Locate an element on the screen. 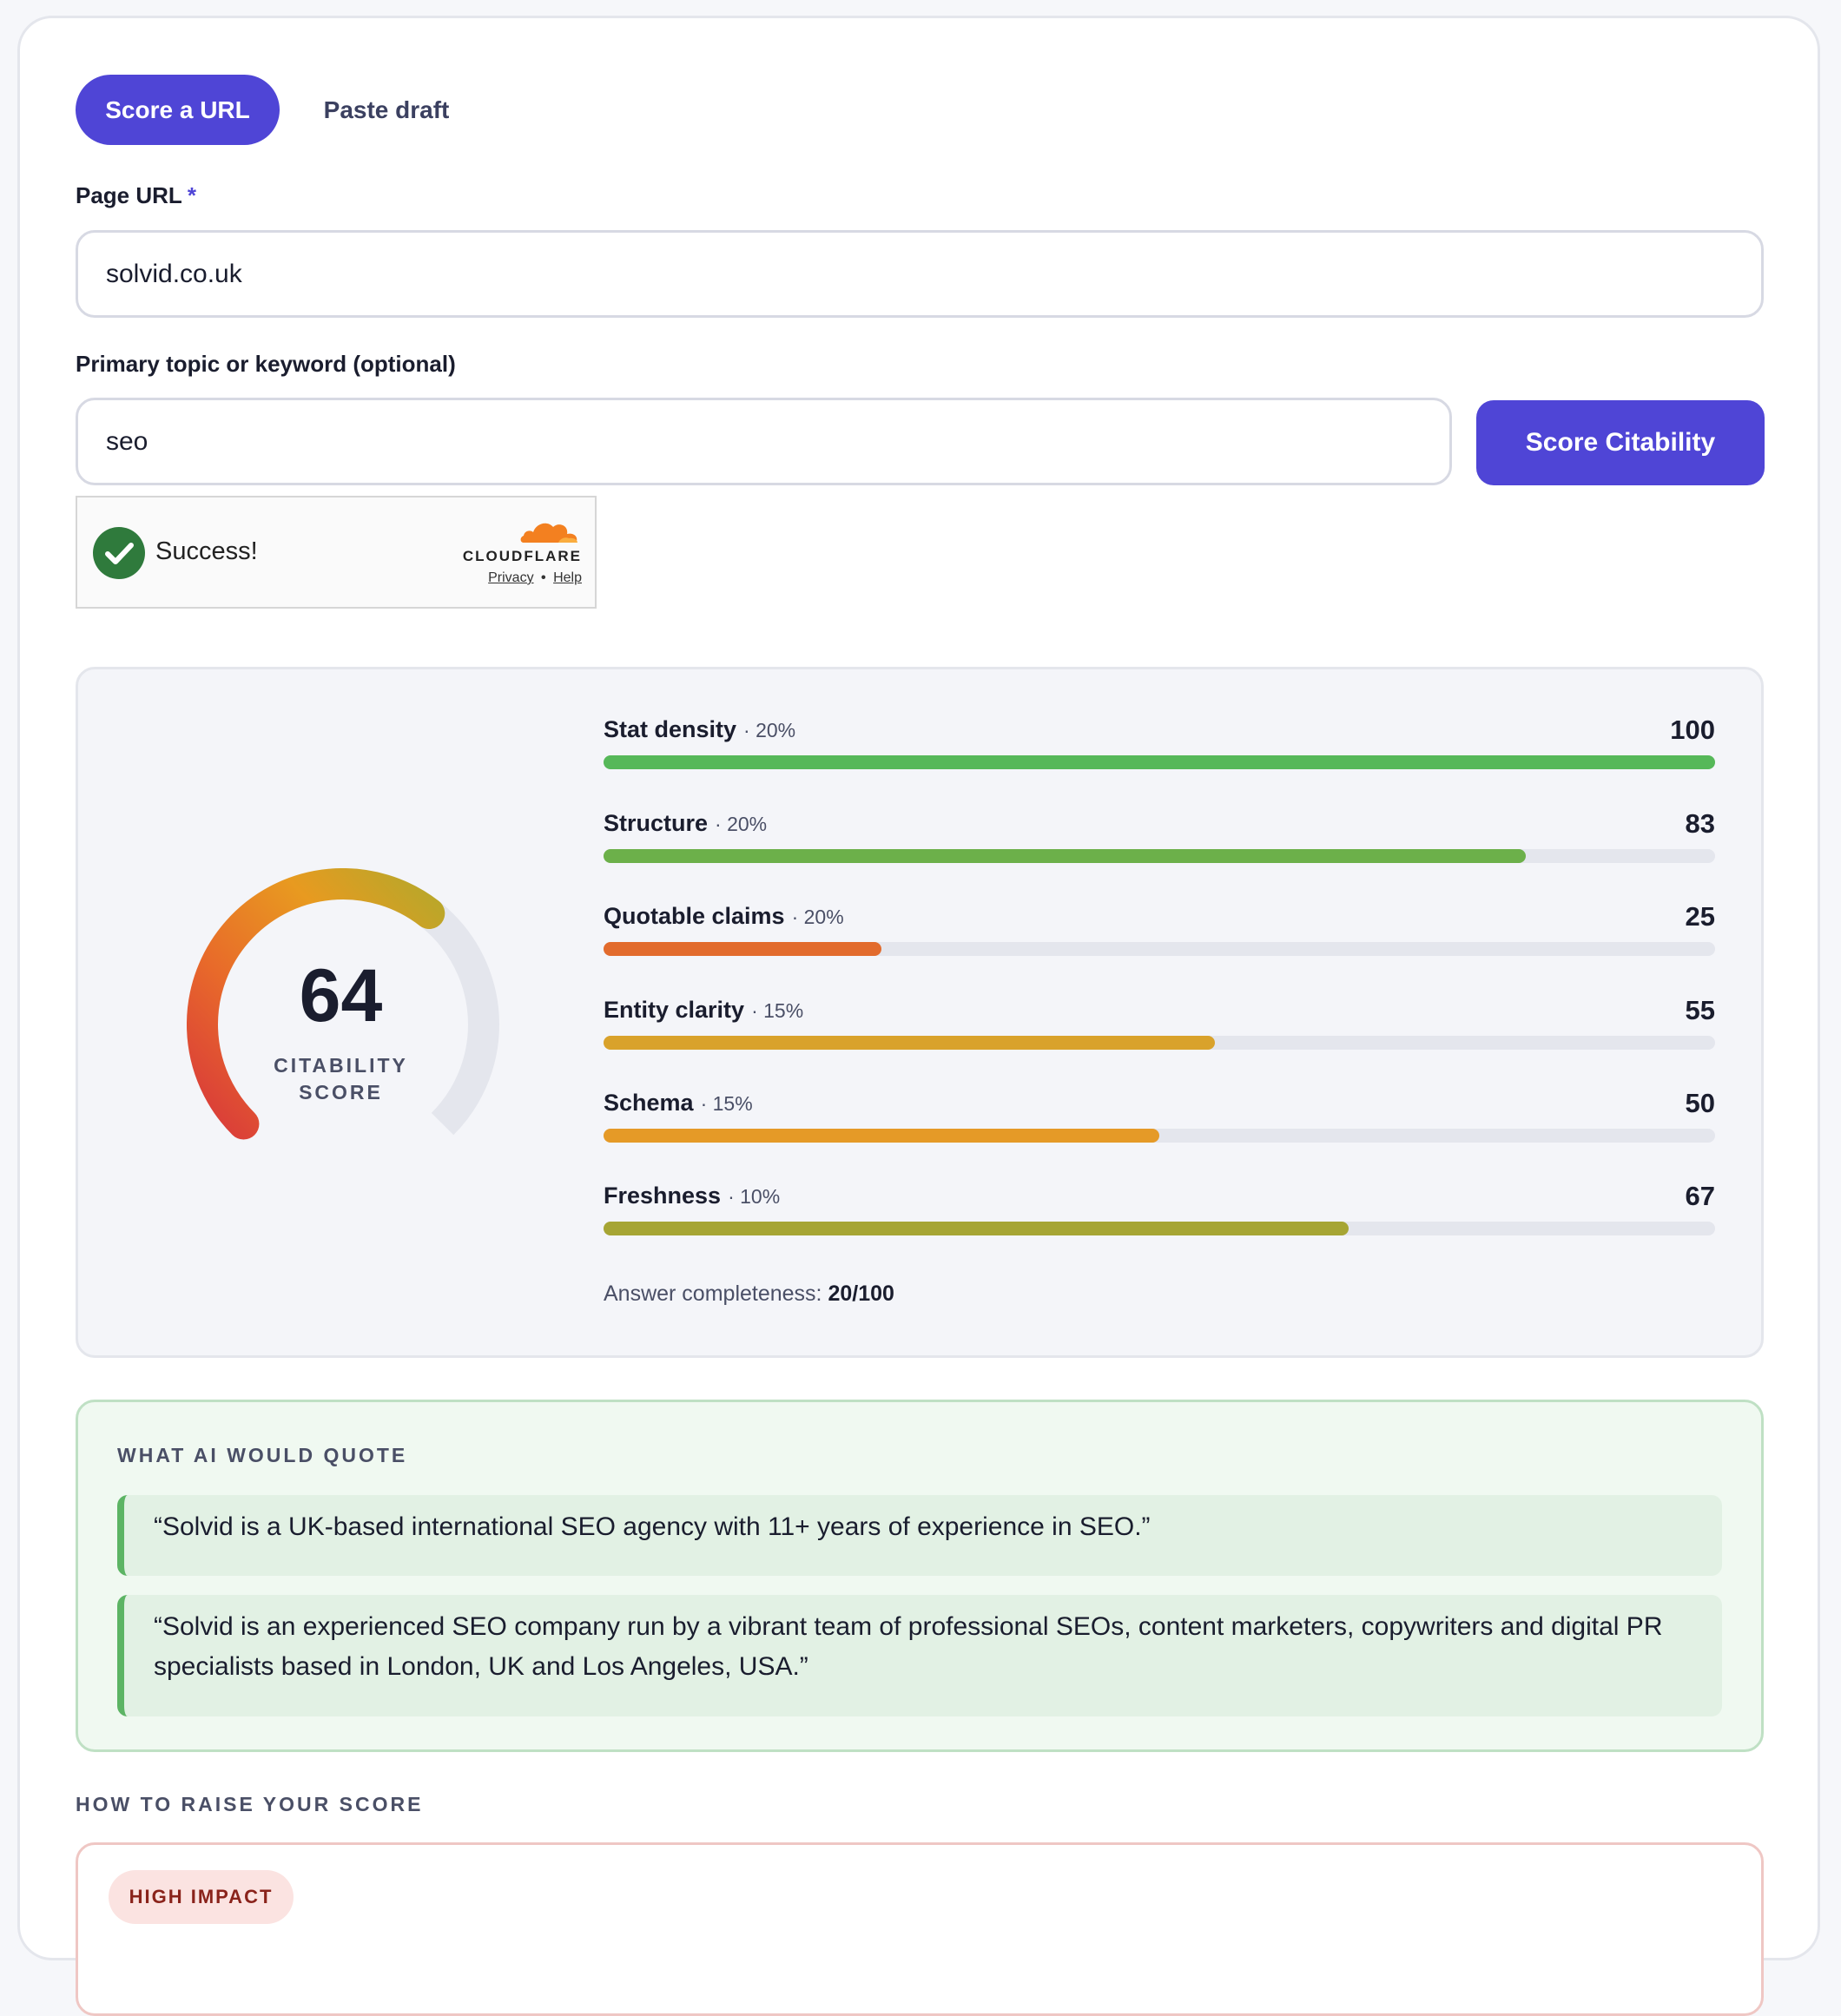 The image size is (1841, 2016). metric-name: Quotable claims · 20% is located at coordinates (724, 916).